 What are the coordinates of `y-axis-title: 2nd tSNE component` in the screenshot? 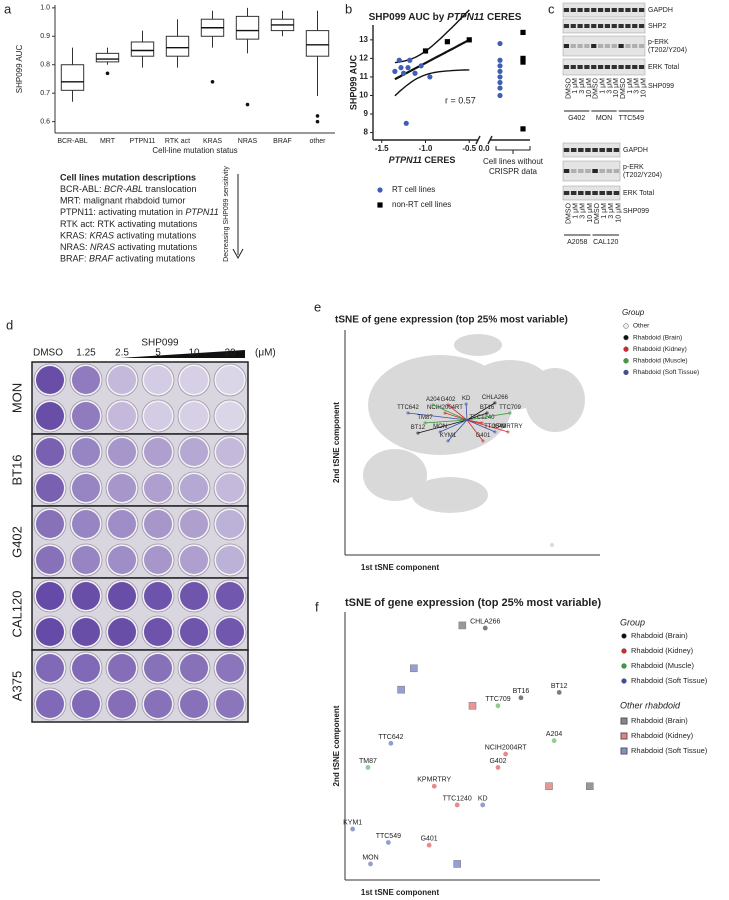 It's located at (336, 745).